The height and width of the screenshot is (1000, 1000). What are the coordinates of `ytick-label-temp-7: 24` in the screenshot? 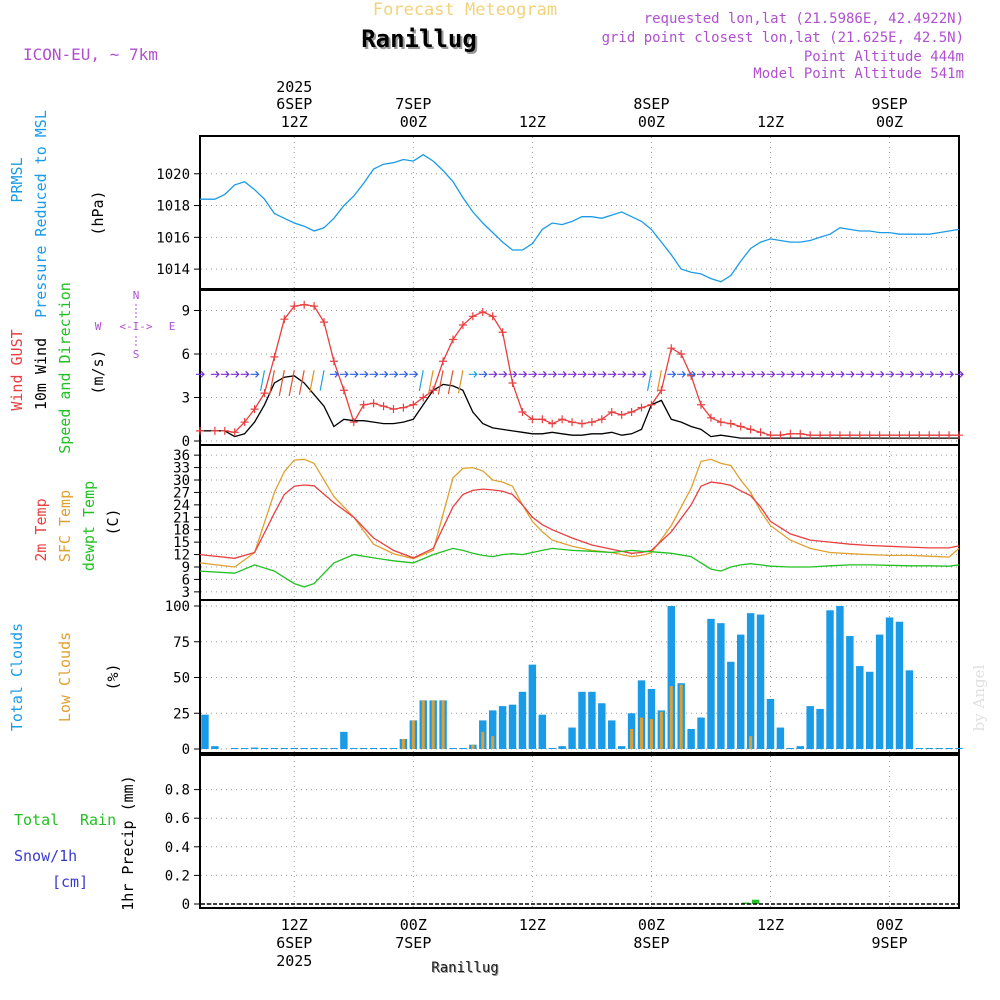 It's located at (181, 506).